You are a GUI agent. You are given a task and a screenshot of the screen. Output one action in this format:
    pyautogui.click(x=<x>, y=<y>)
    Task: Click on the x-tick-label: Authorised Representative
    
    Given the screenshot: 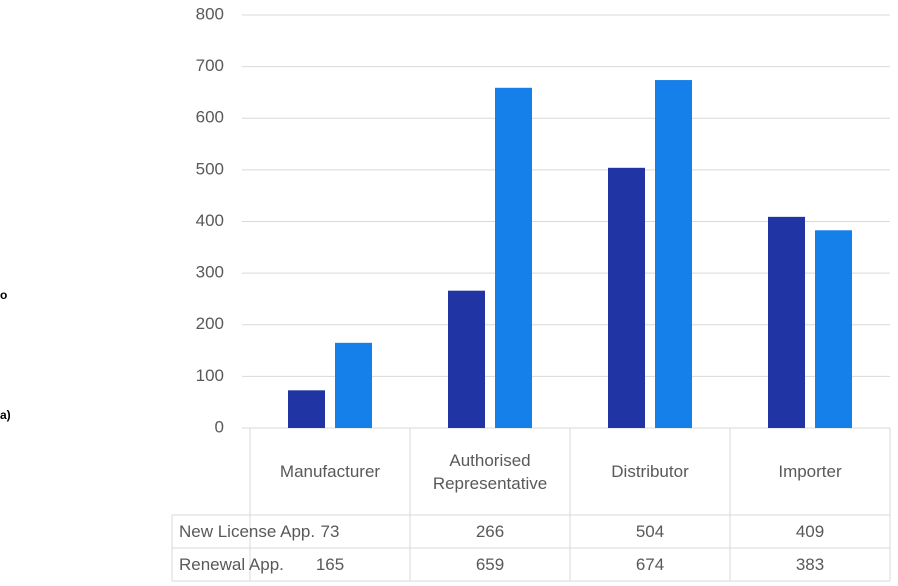 What is the action you would take?
    pyautogui.click(x=490, y=471)
    